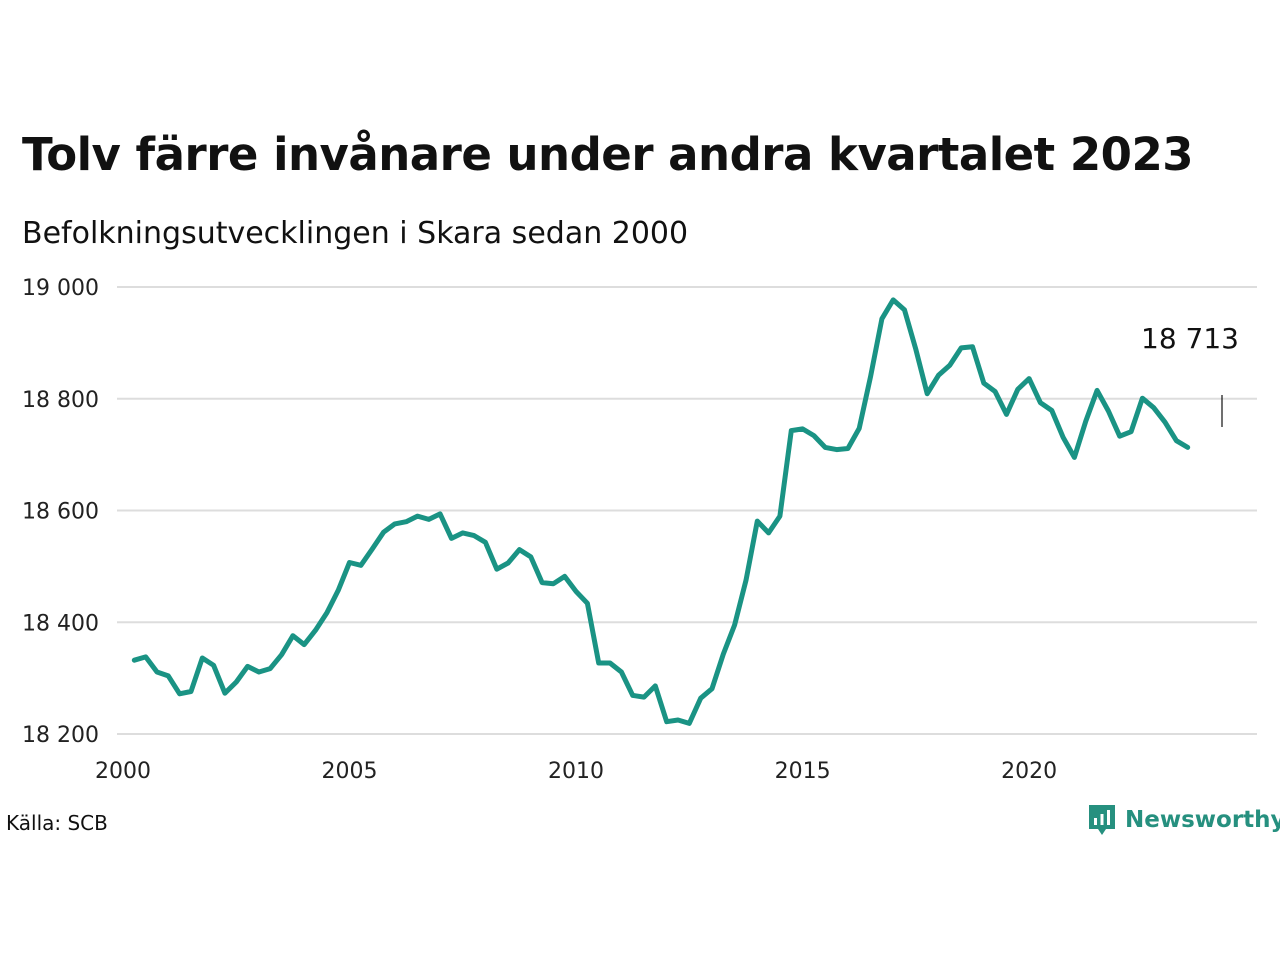 The height and width of the screenshot is (960, 1280). What do you see at coordinates (57, 823) in the screenshot?
I see `source-note: Källa: SCB` at bounding box center [57, 823].